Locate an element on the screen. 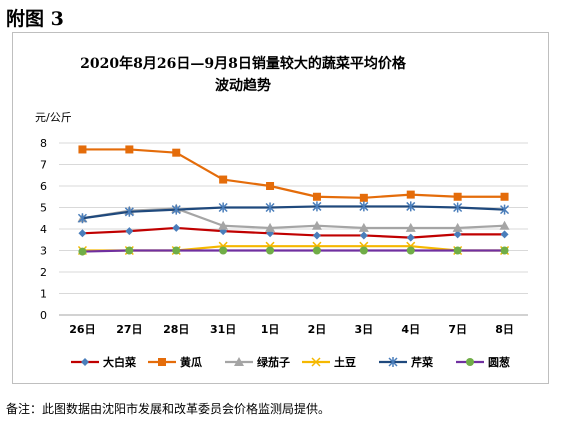  x-tick-label: 26日 is located at coordinates (82, 329).